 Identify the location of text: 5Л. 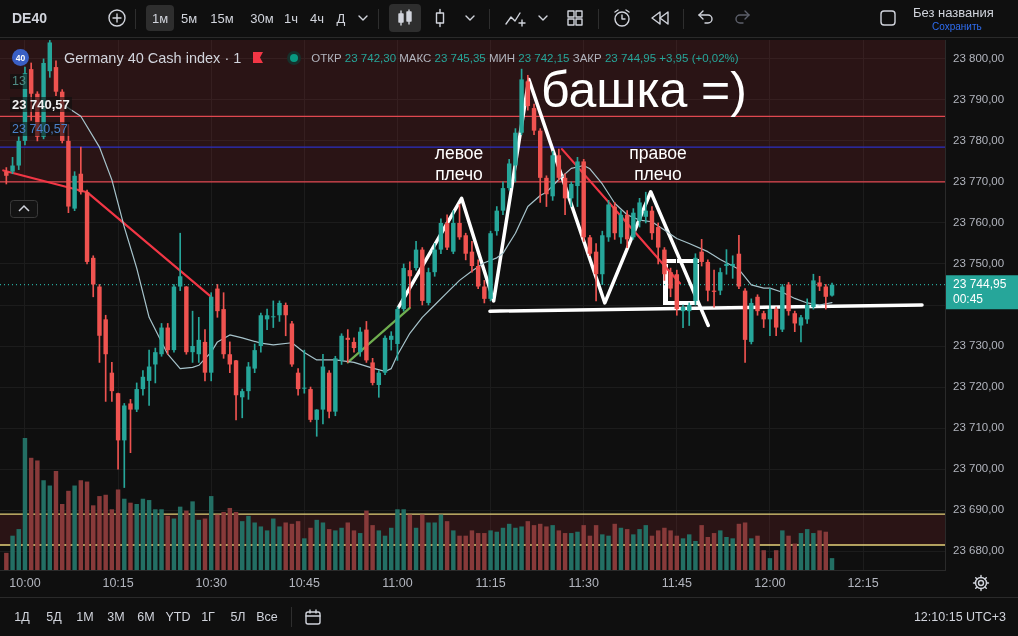
(238, 616).